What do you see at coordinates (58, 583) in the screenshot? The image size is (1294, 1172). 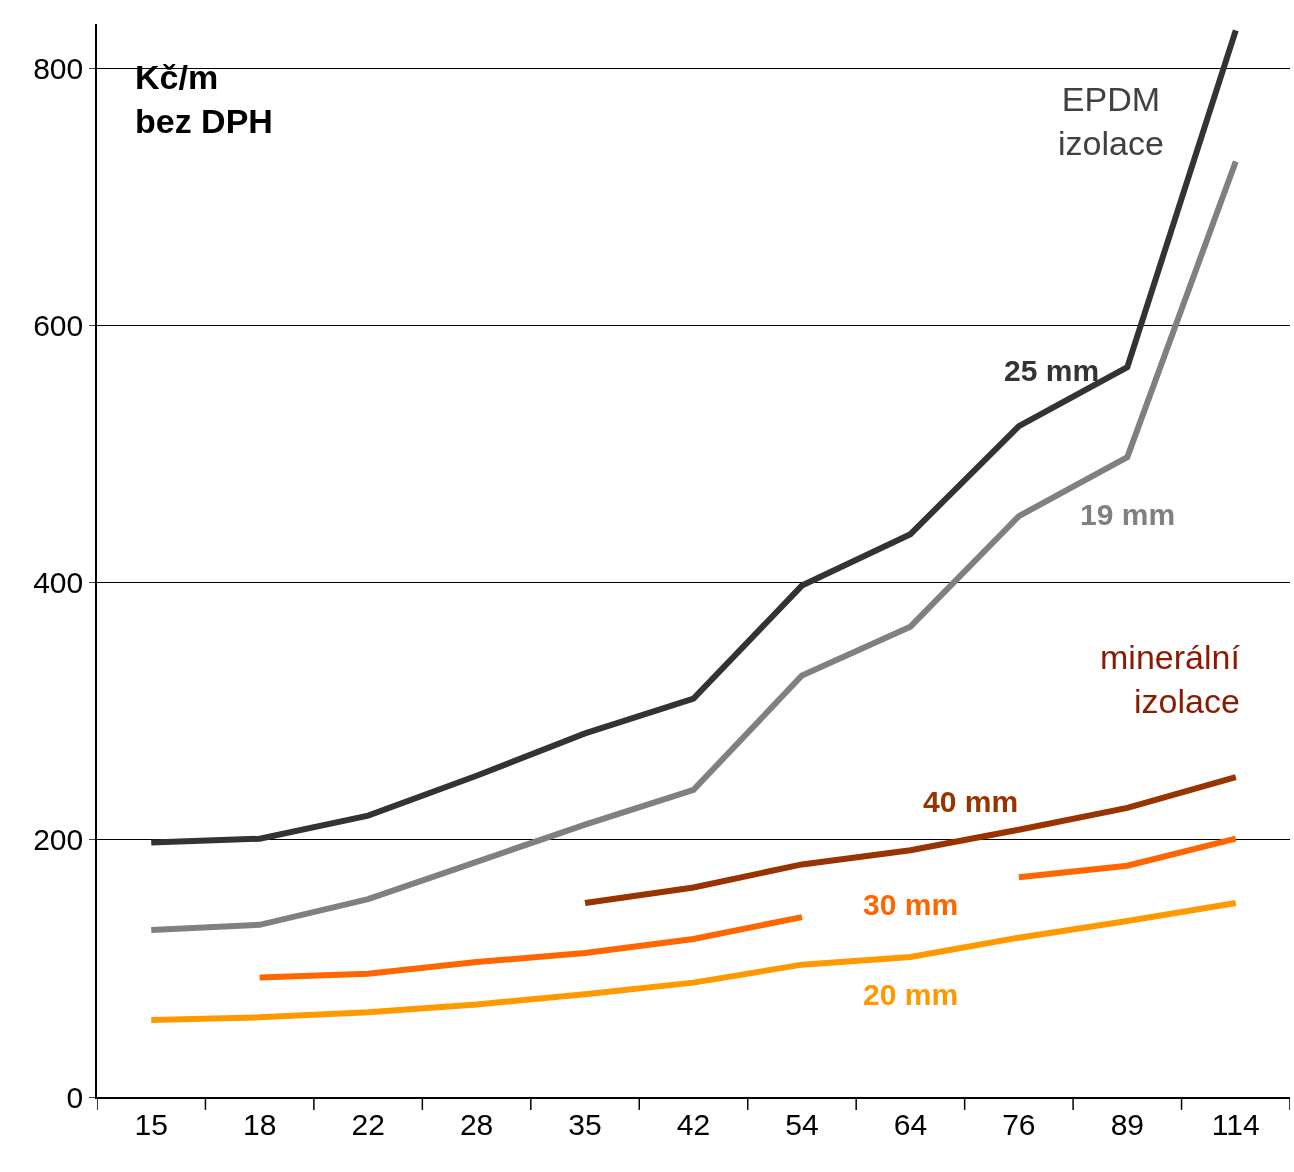 I see `y-tick-label: 400` at bounding box center [58, 583].